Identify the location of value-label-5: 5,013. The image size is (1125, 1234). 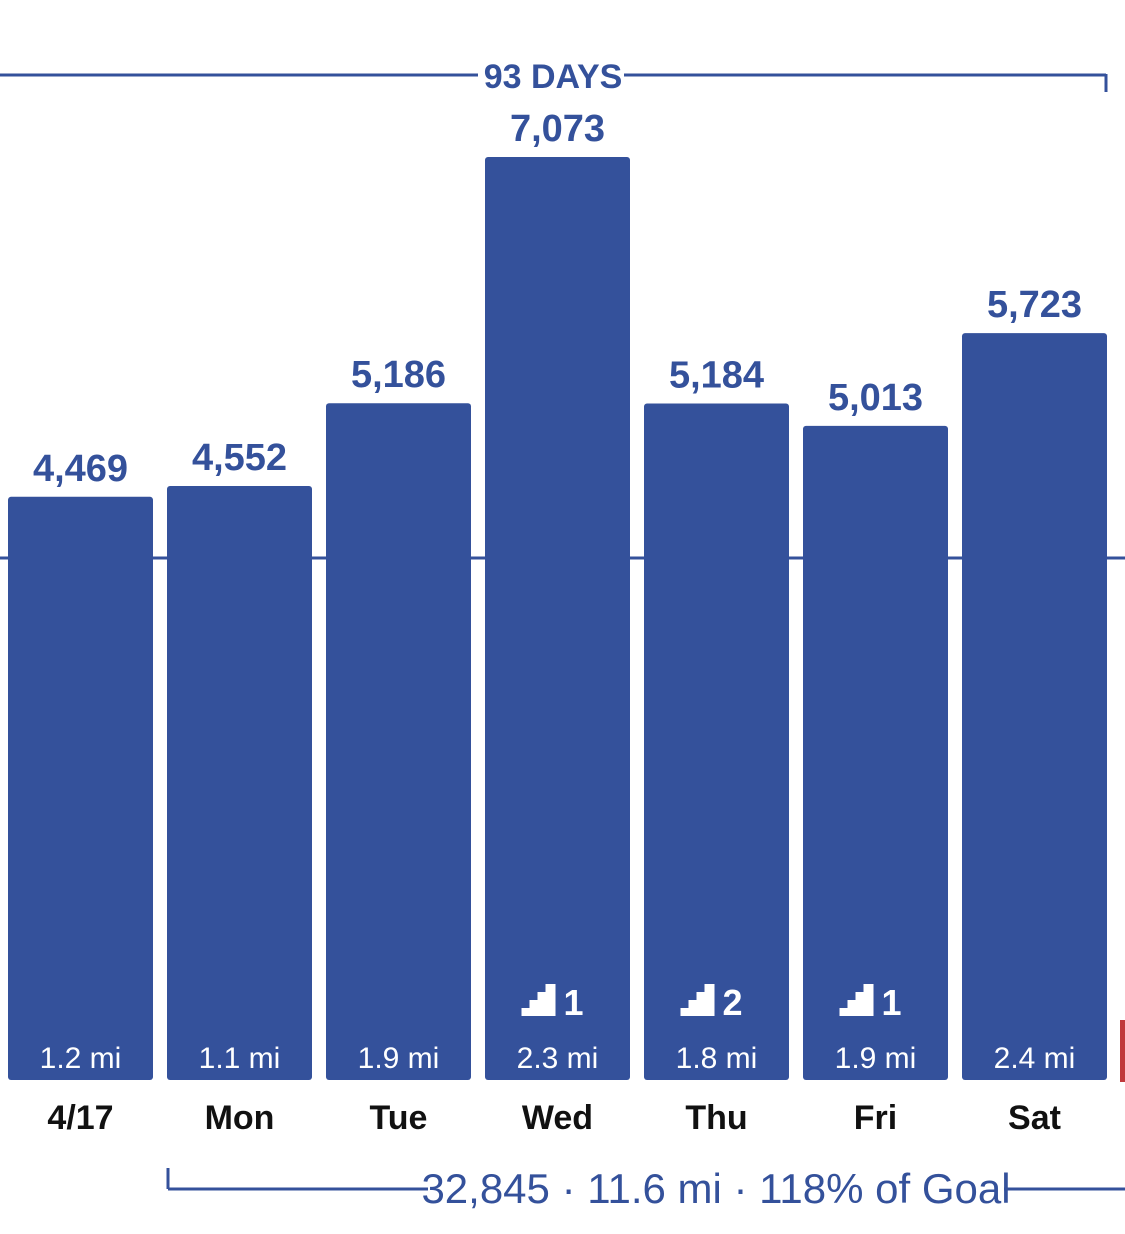
(875, 398).